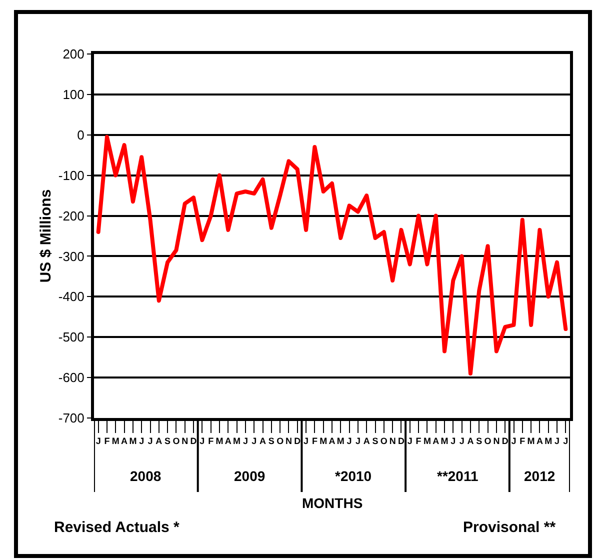 Image resolution: width=602 pixels, height=560 pixels. Describe the element at coordinates (80, 134) in the screenshot. I see `y-tick-label: 0` at that location.